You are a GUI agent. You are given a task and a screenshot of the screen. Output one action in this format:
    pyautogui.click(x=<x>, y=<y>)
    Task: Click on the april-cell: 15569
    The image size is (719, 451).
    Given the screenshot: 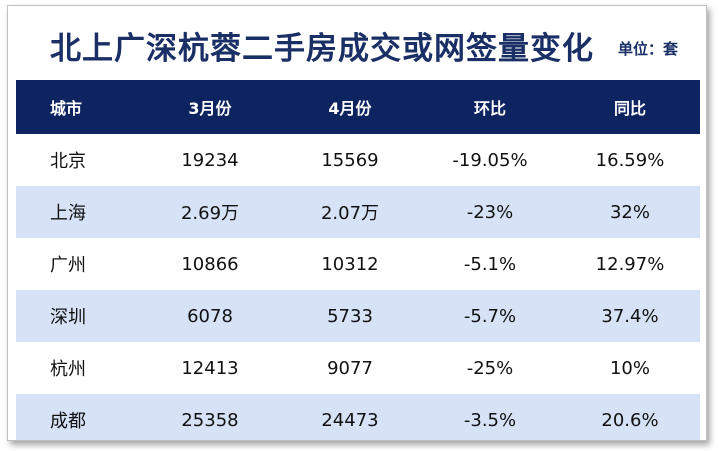 What is the action you would take?
    pyautogui.click(x=350, y=160)
    